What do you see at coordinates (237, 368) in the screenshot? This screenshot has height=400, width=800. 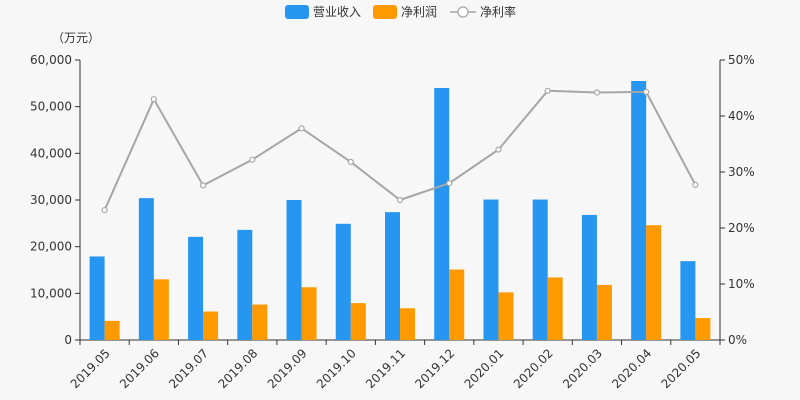 I see `x-tick-label: 2019.08` at bounding box center [237, 368].